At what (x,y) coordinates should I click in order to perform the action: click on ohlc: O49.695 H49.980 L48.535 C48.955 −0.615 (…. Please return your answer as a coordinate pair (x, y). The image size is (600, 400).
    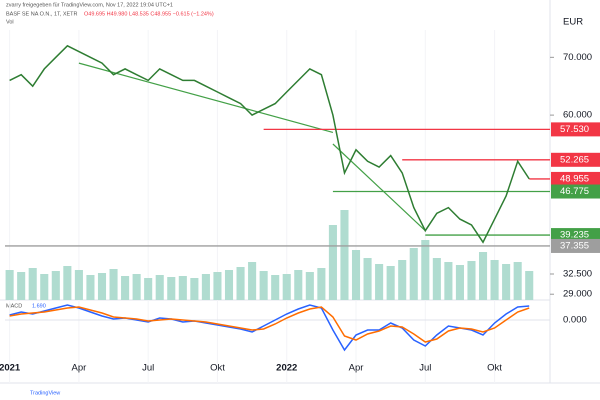
    Looking at the image, I should click on (149, 14).